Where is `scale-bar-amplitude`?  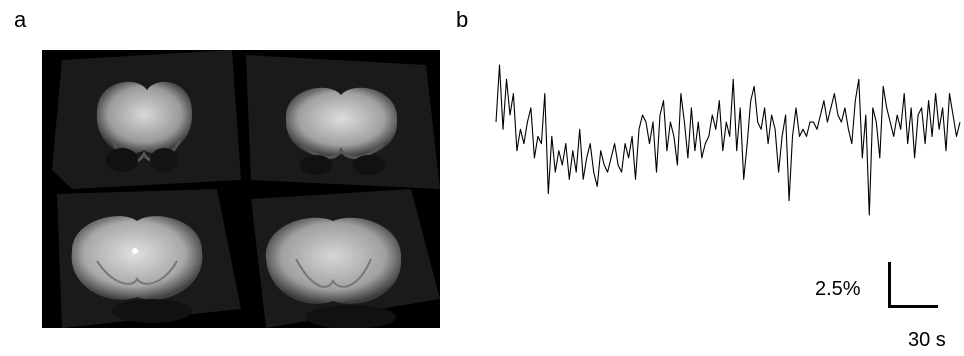
scale-bar-amplitude is located at coordinates (889, 285).